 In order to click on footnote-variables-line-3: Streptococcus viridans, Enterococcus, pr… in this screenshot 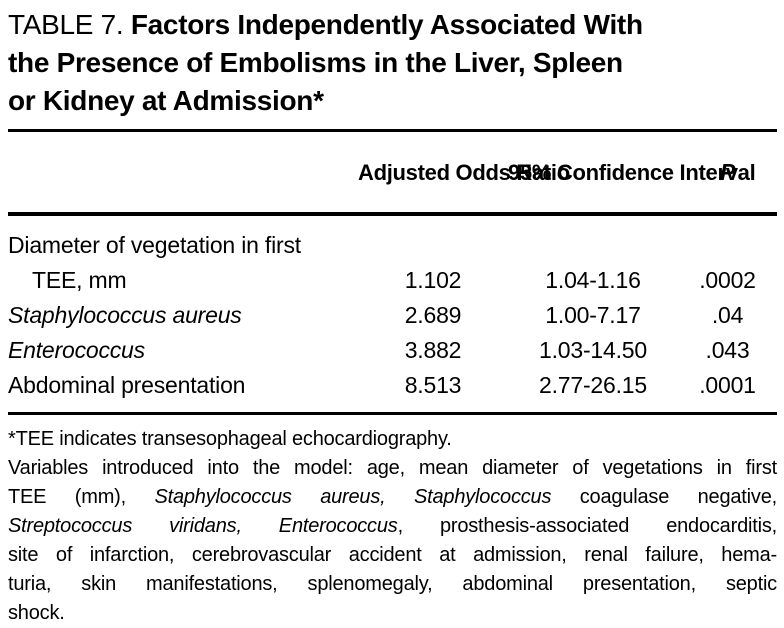, I will do `click(392, 526)`.